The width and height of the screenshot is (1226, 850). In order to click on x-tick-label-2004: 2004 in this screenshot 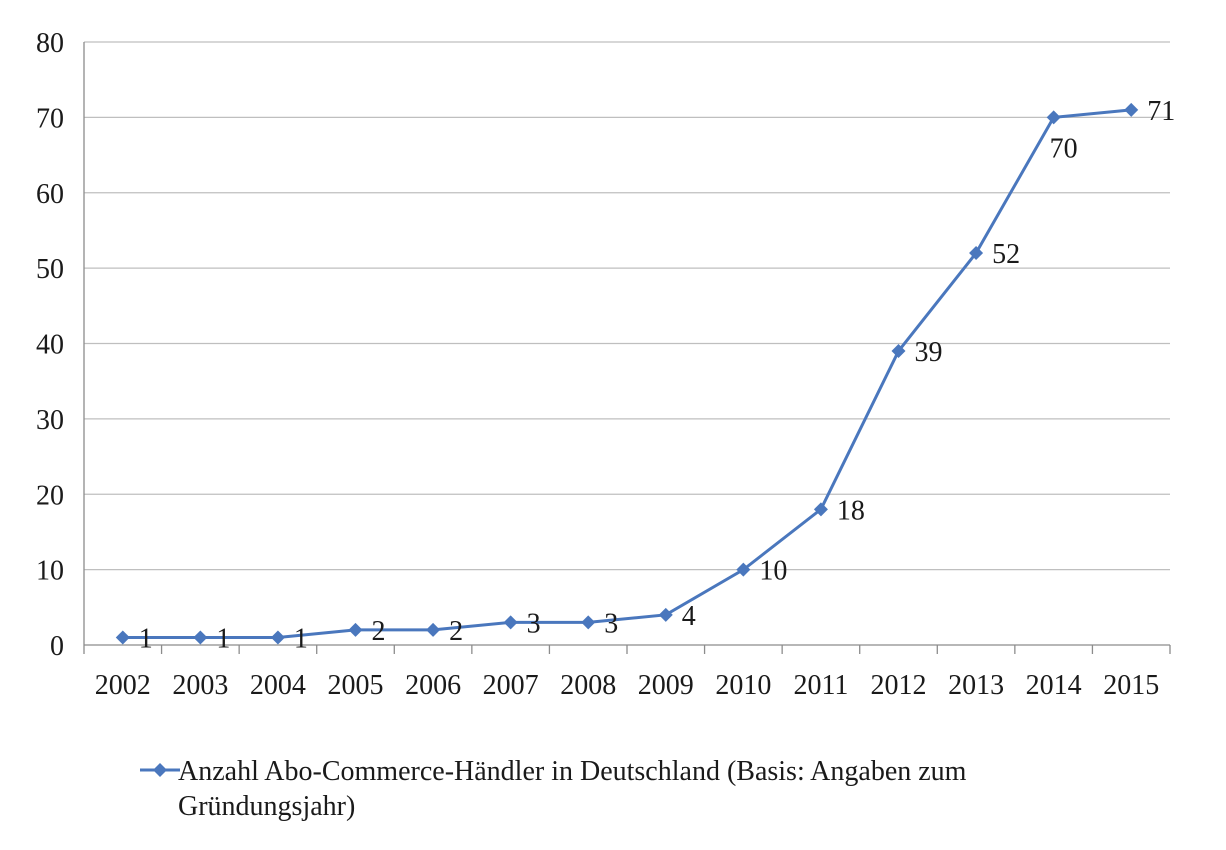, I will do `click(278, 685)`.